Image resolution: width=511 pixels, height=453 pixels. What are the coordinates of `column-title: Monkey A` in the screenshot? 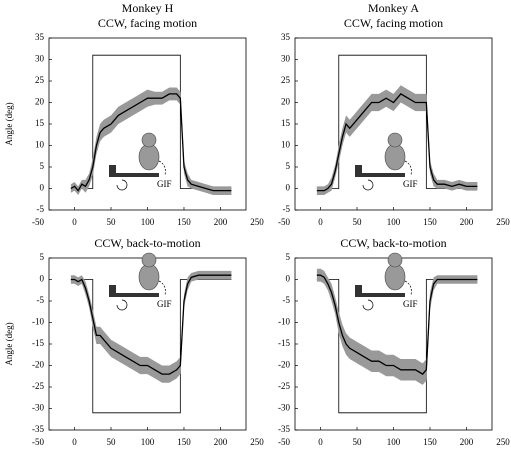 It's located at (393, 8).